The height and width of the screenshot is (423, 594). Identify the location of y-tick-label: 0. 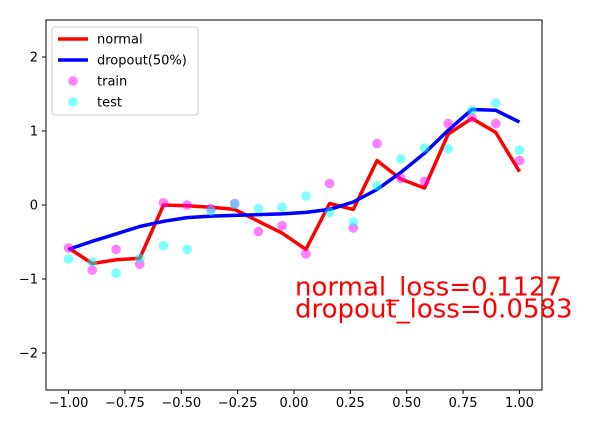
(34, 206).